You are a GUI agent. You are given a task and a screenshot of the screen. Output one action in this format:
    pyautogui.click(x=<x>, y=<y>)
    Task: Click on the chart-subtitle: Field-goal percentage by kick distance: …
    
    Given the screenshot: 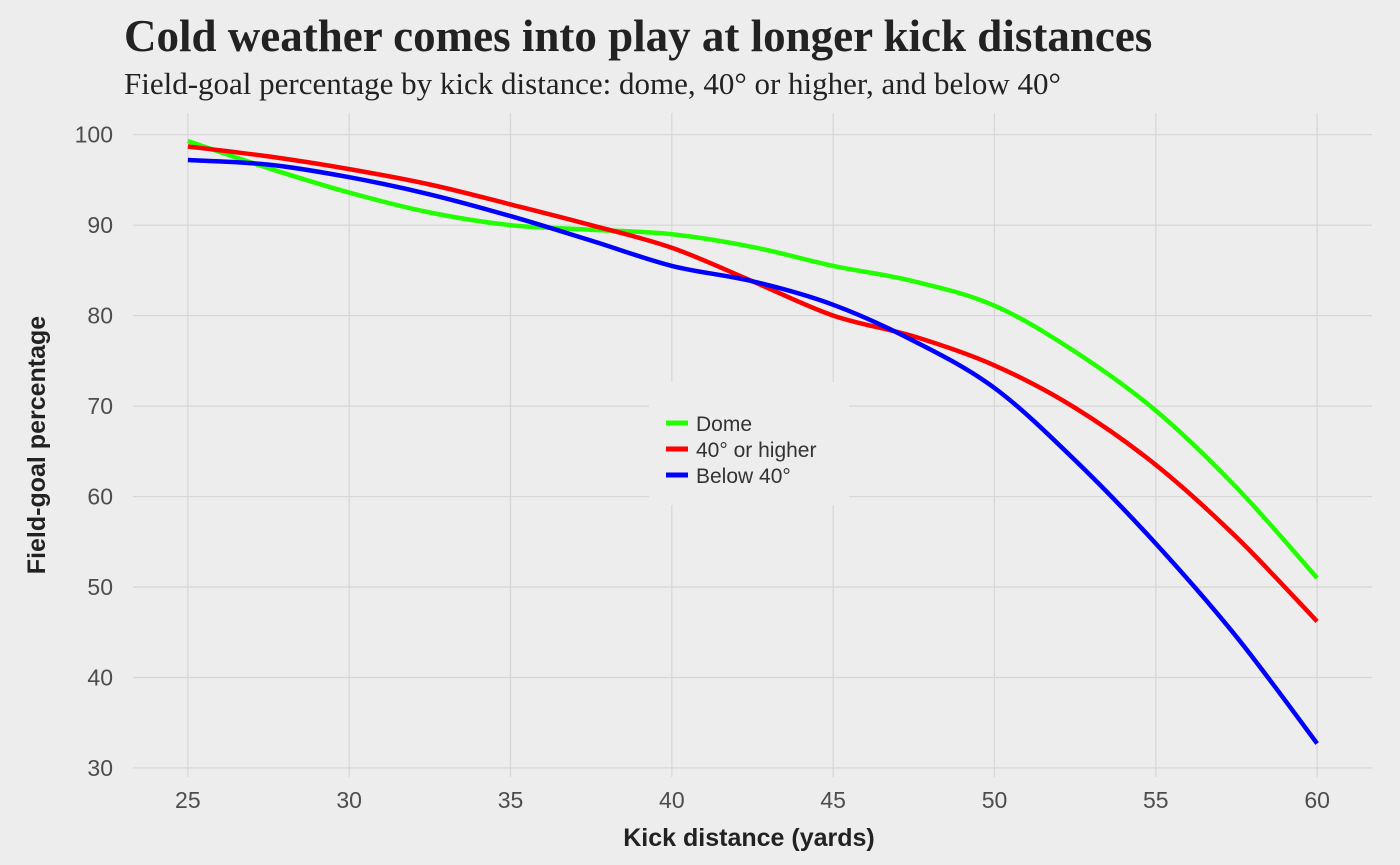 What is the action you would take?
    pyautogui.click(x=592, y=83)
    